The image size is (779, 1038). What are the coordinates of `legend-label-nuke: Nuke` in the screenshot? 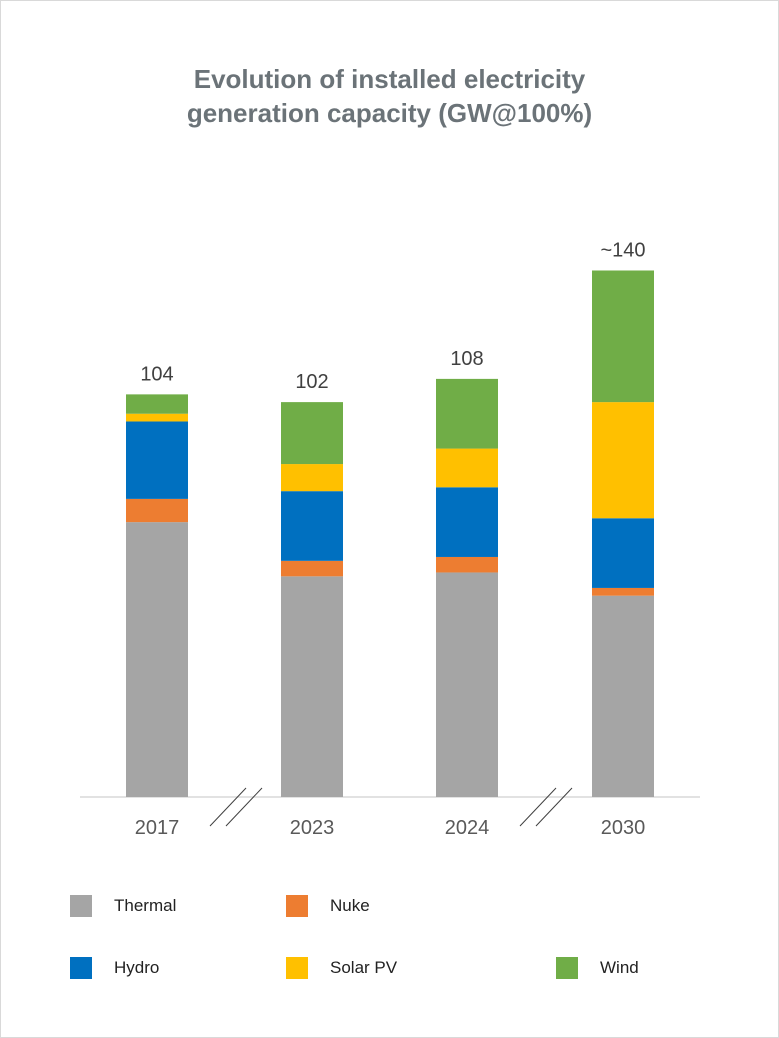 It's located at (350, 905).